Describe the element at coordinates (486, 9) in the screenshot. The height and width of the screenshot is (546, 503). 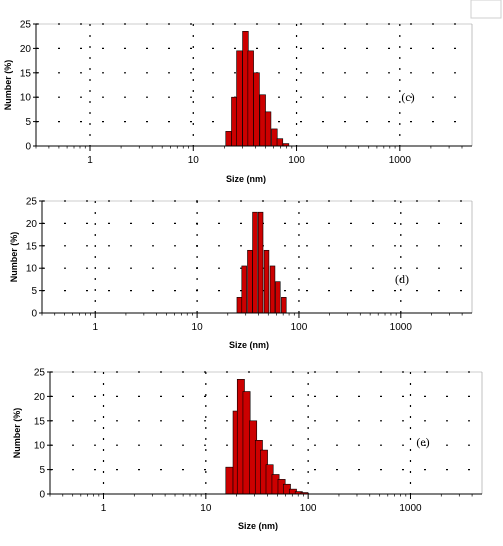
I see `corner-box` at that location.